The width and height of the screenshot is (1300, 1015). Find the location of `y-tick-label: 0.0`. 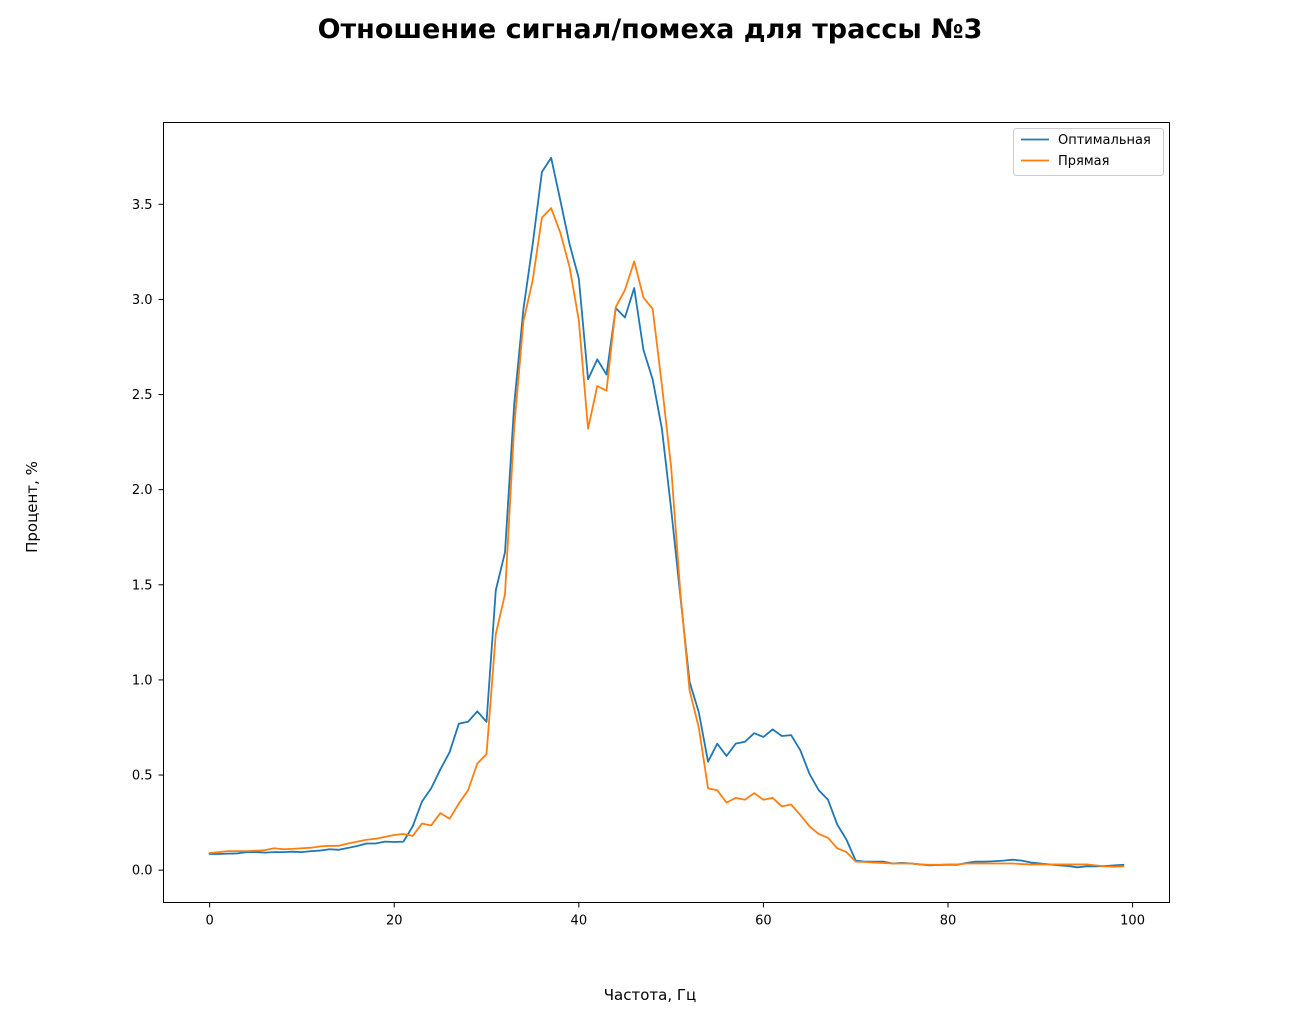

y-tick-label: 0.0 is located at coordinates (142, 871).